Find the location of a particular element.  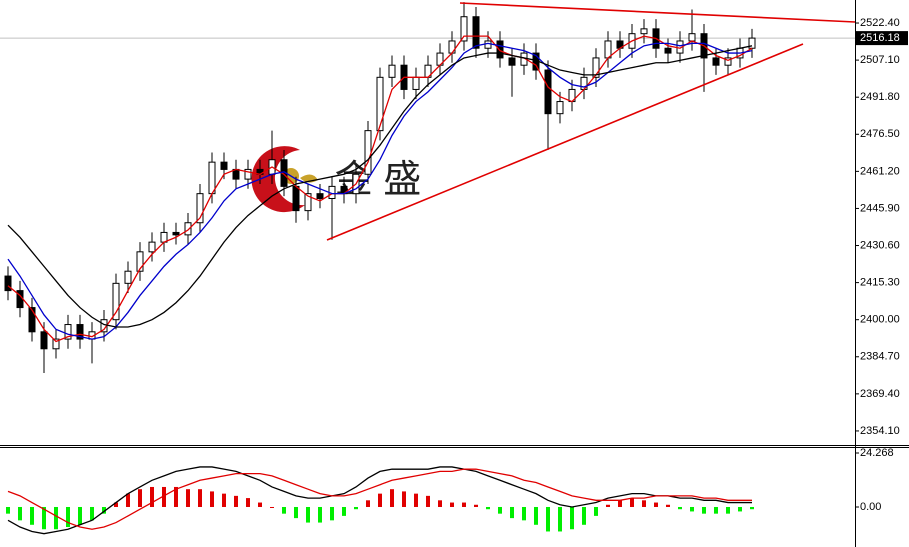

current-price-label: 2516.18 is located at coordinates (880, 38).